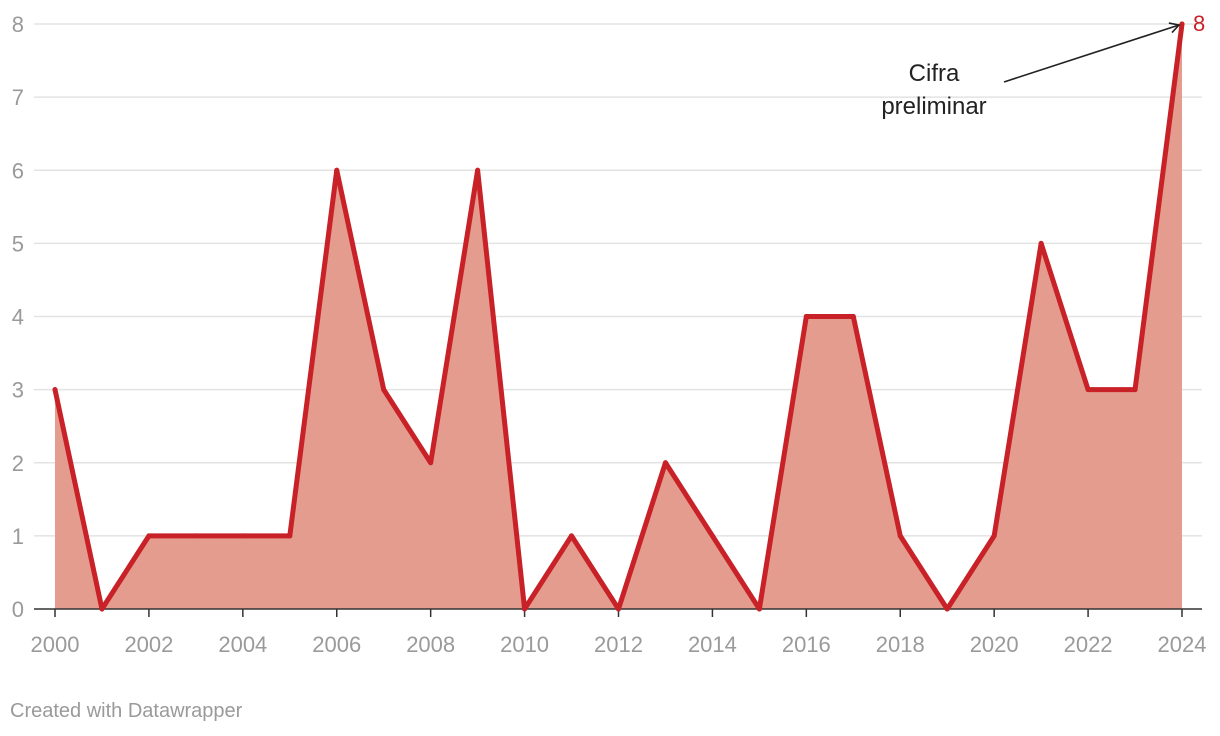 The image size is (1220, 736). Describe the element at coordinates (665, 463) in the screenshot. I see `data-point-2013` at that location.